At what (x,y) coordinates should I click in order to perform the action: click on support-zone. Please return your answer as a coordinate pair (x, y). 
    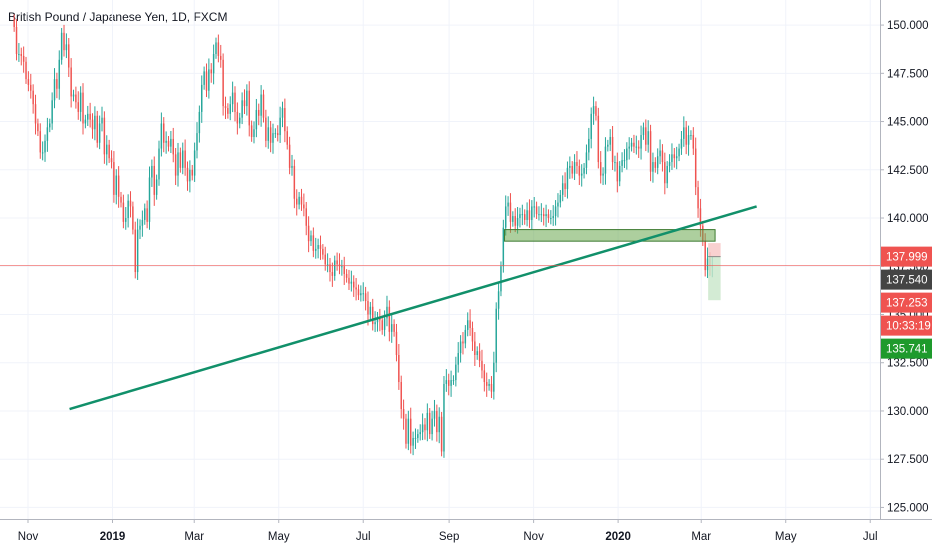
    Looking at the image, I should click on (610, 235).